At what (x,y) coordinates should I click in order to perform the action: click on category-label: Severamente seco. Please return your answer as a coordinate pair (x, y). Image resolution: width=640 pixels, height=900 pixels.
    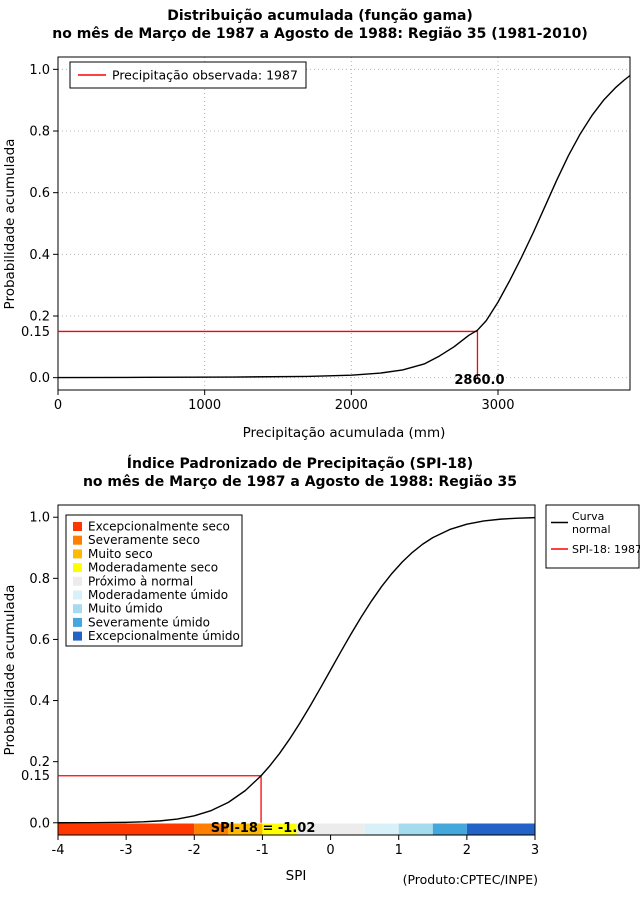
    Looking at the image, I should click on (144, 540).